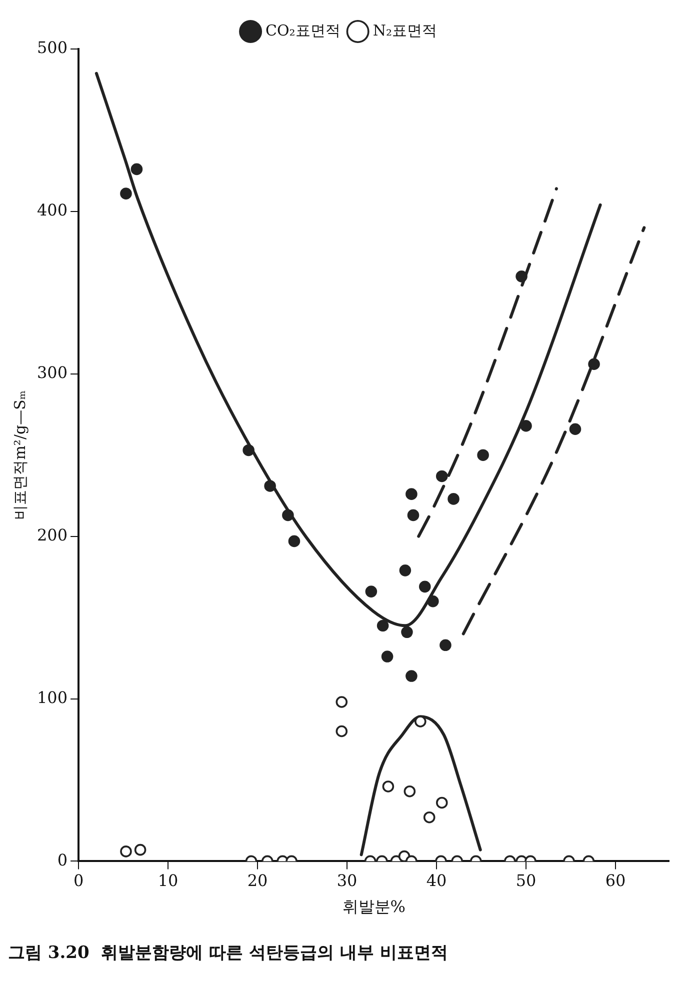 The image size is (686, 981). I want to click on x-tick-label: 0, so click(78, 880).